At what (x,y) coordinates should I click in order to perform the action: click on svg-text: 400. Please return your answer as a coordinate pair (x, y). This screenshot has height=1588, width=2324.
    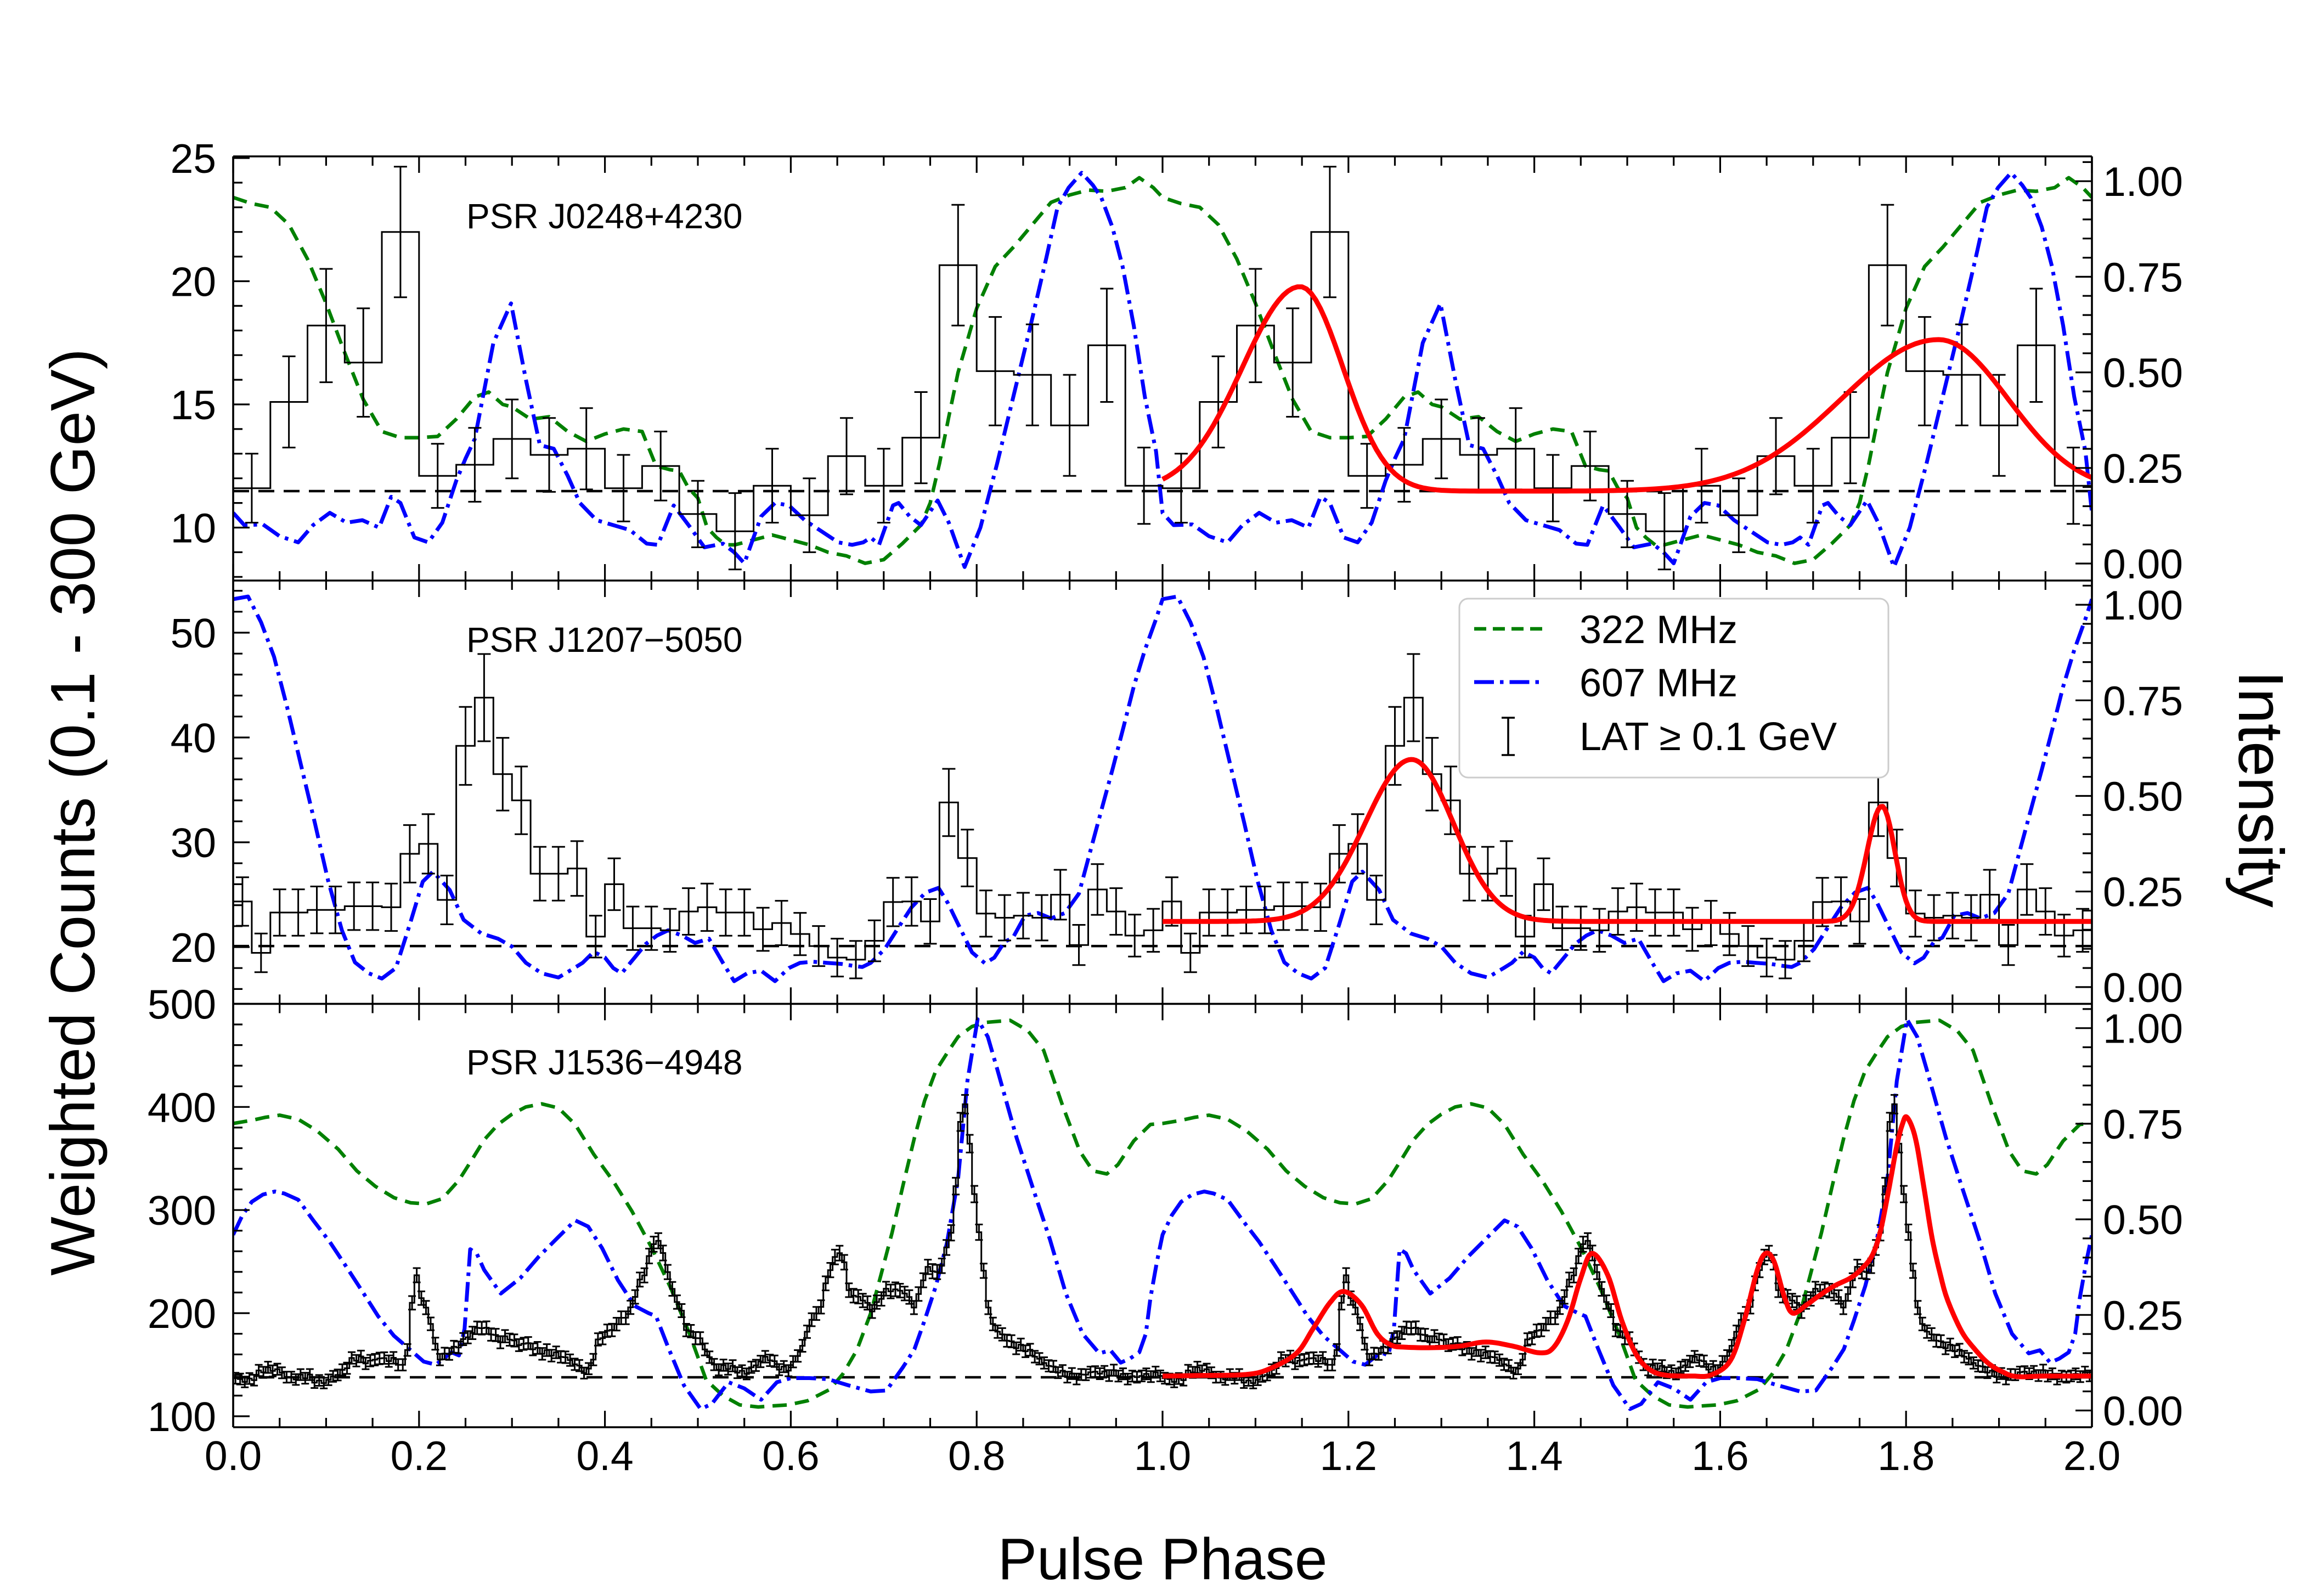
    Looking at the image, I should click on (182, 1107).